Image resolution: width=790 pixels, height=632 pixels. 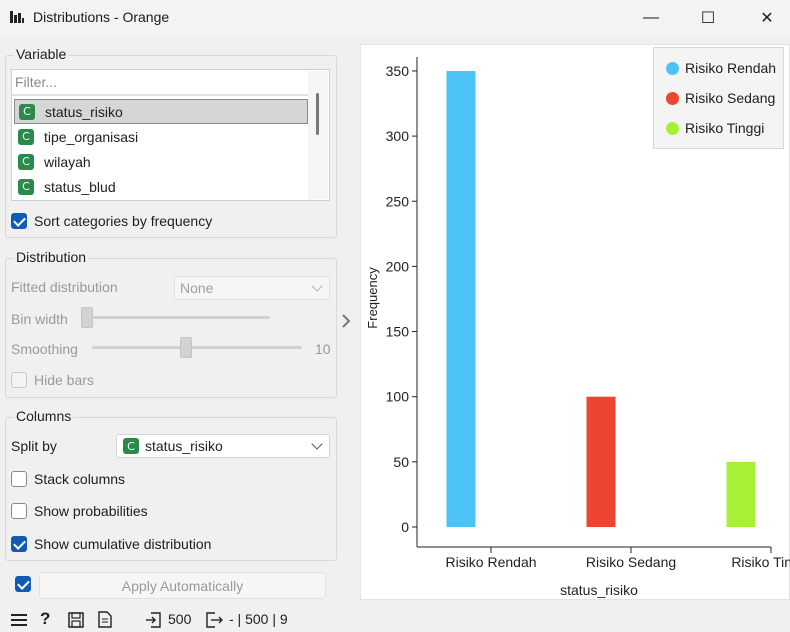 What do you see at coordinates (258, 619) in the screenshot?
I see `output-summary: - | 500 | 9` at bounding box center [258, 619].